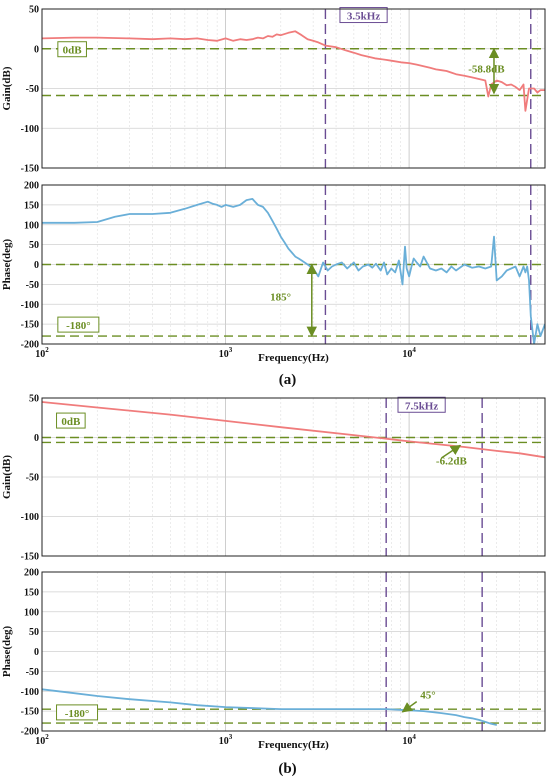 The image size is (550, 781). What do you see at coordinates (288, 380) in the screenshot?
I see `panel-label: (a)` at bounding box center [288, 380].